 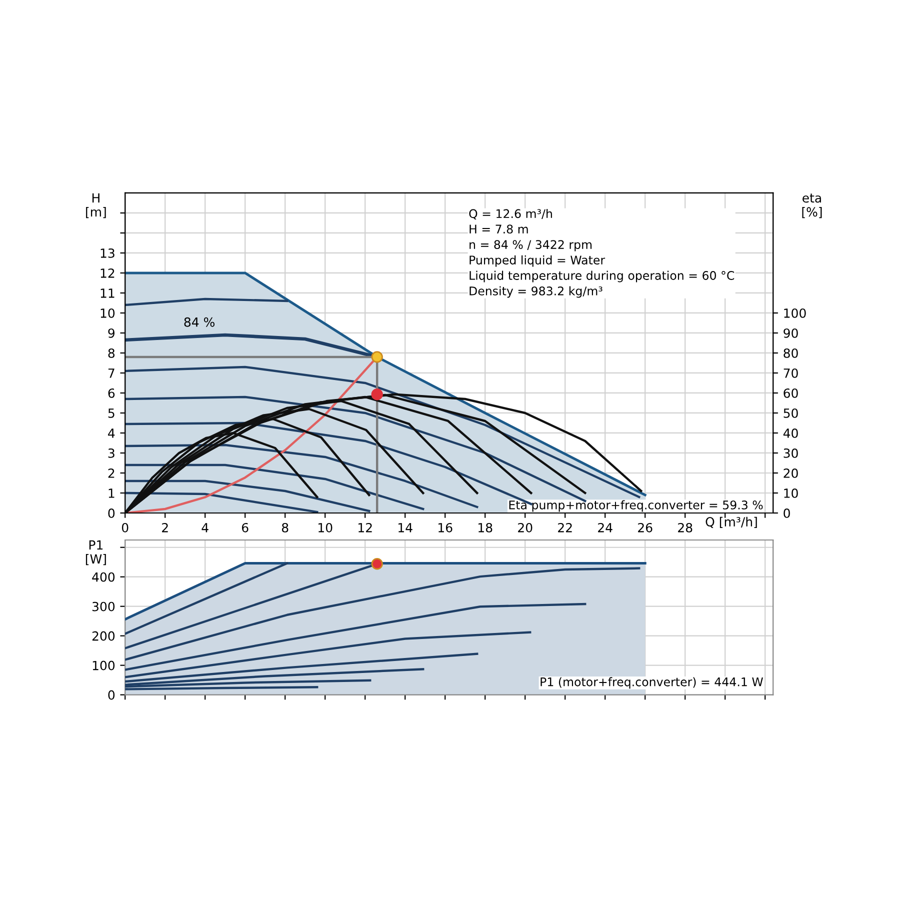 What do you see at coordinates (111, 373) in the screenshot?
I see `y-tick-label: 7` at bounding box center [111, 373].